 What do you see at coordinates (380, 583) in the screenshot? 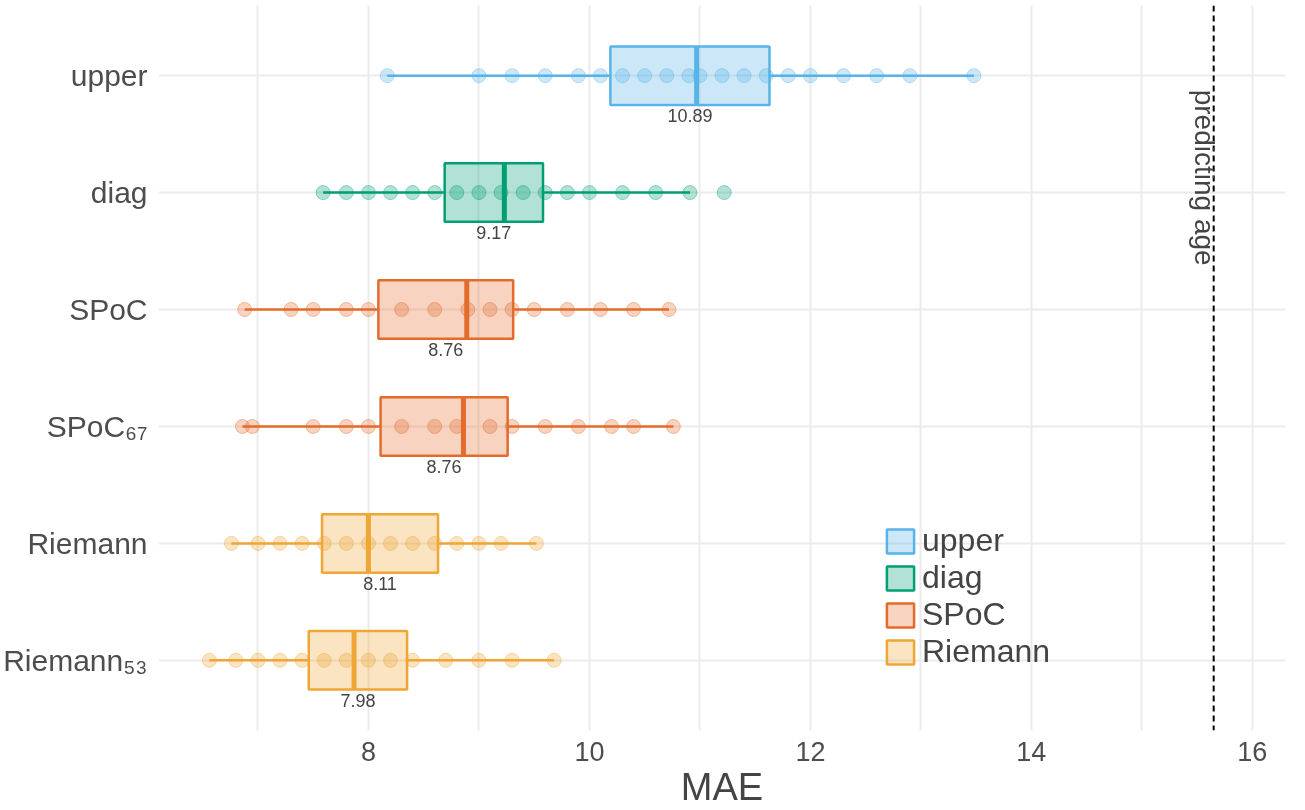
I see `annotation: 8.11` at bounding box center [380, 583].